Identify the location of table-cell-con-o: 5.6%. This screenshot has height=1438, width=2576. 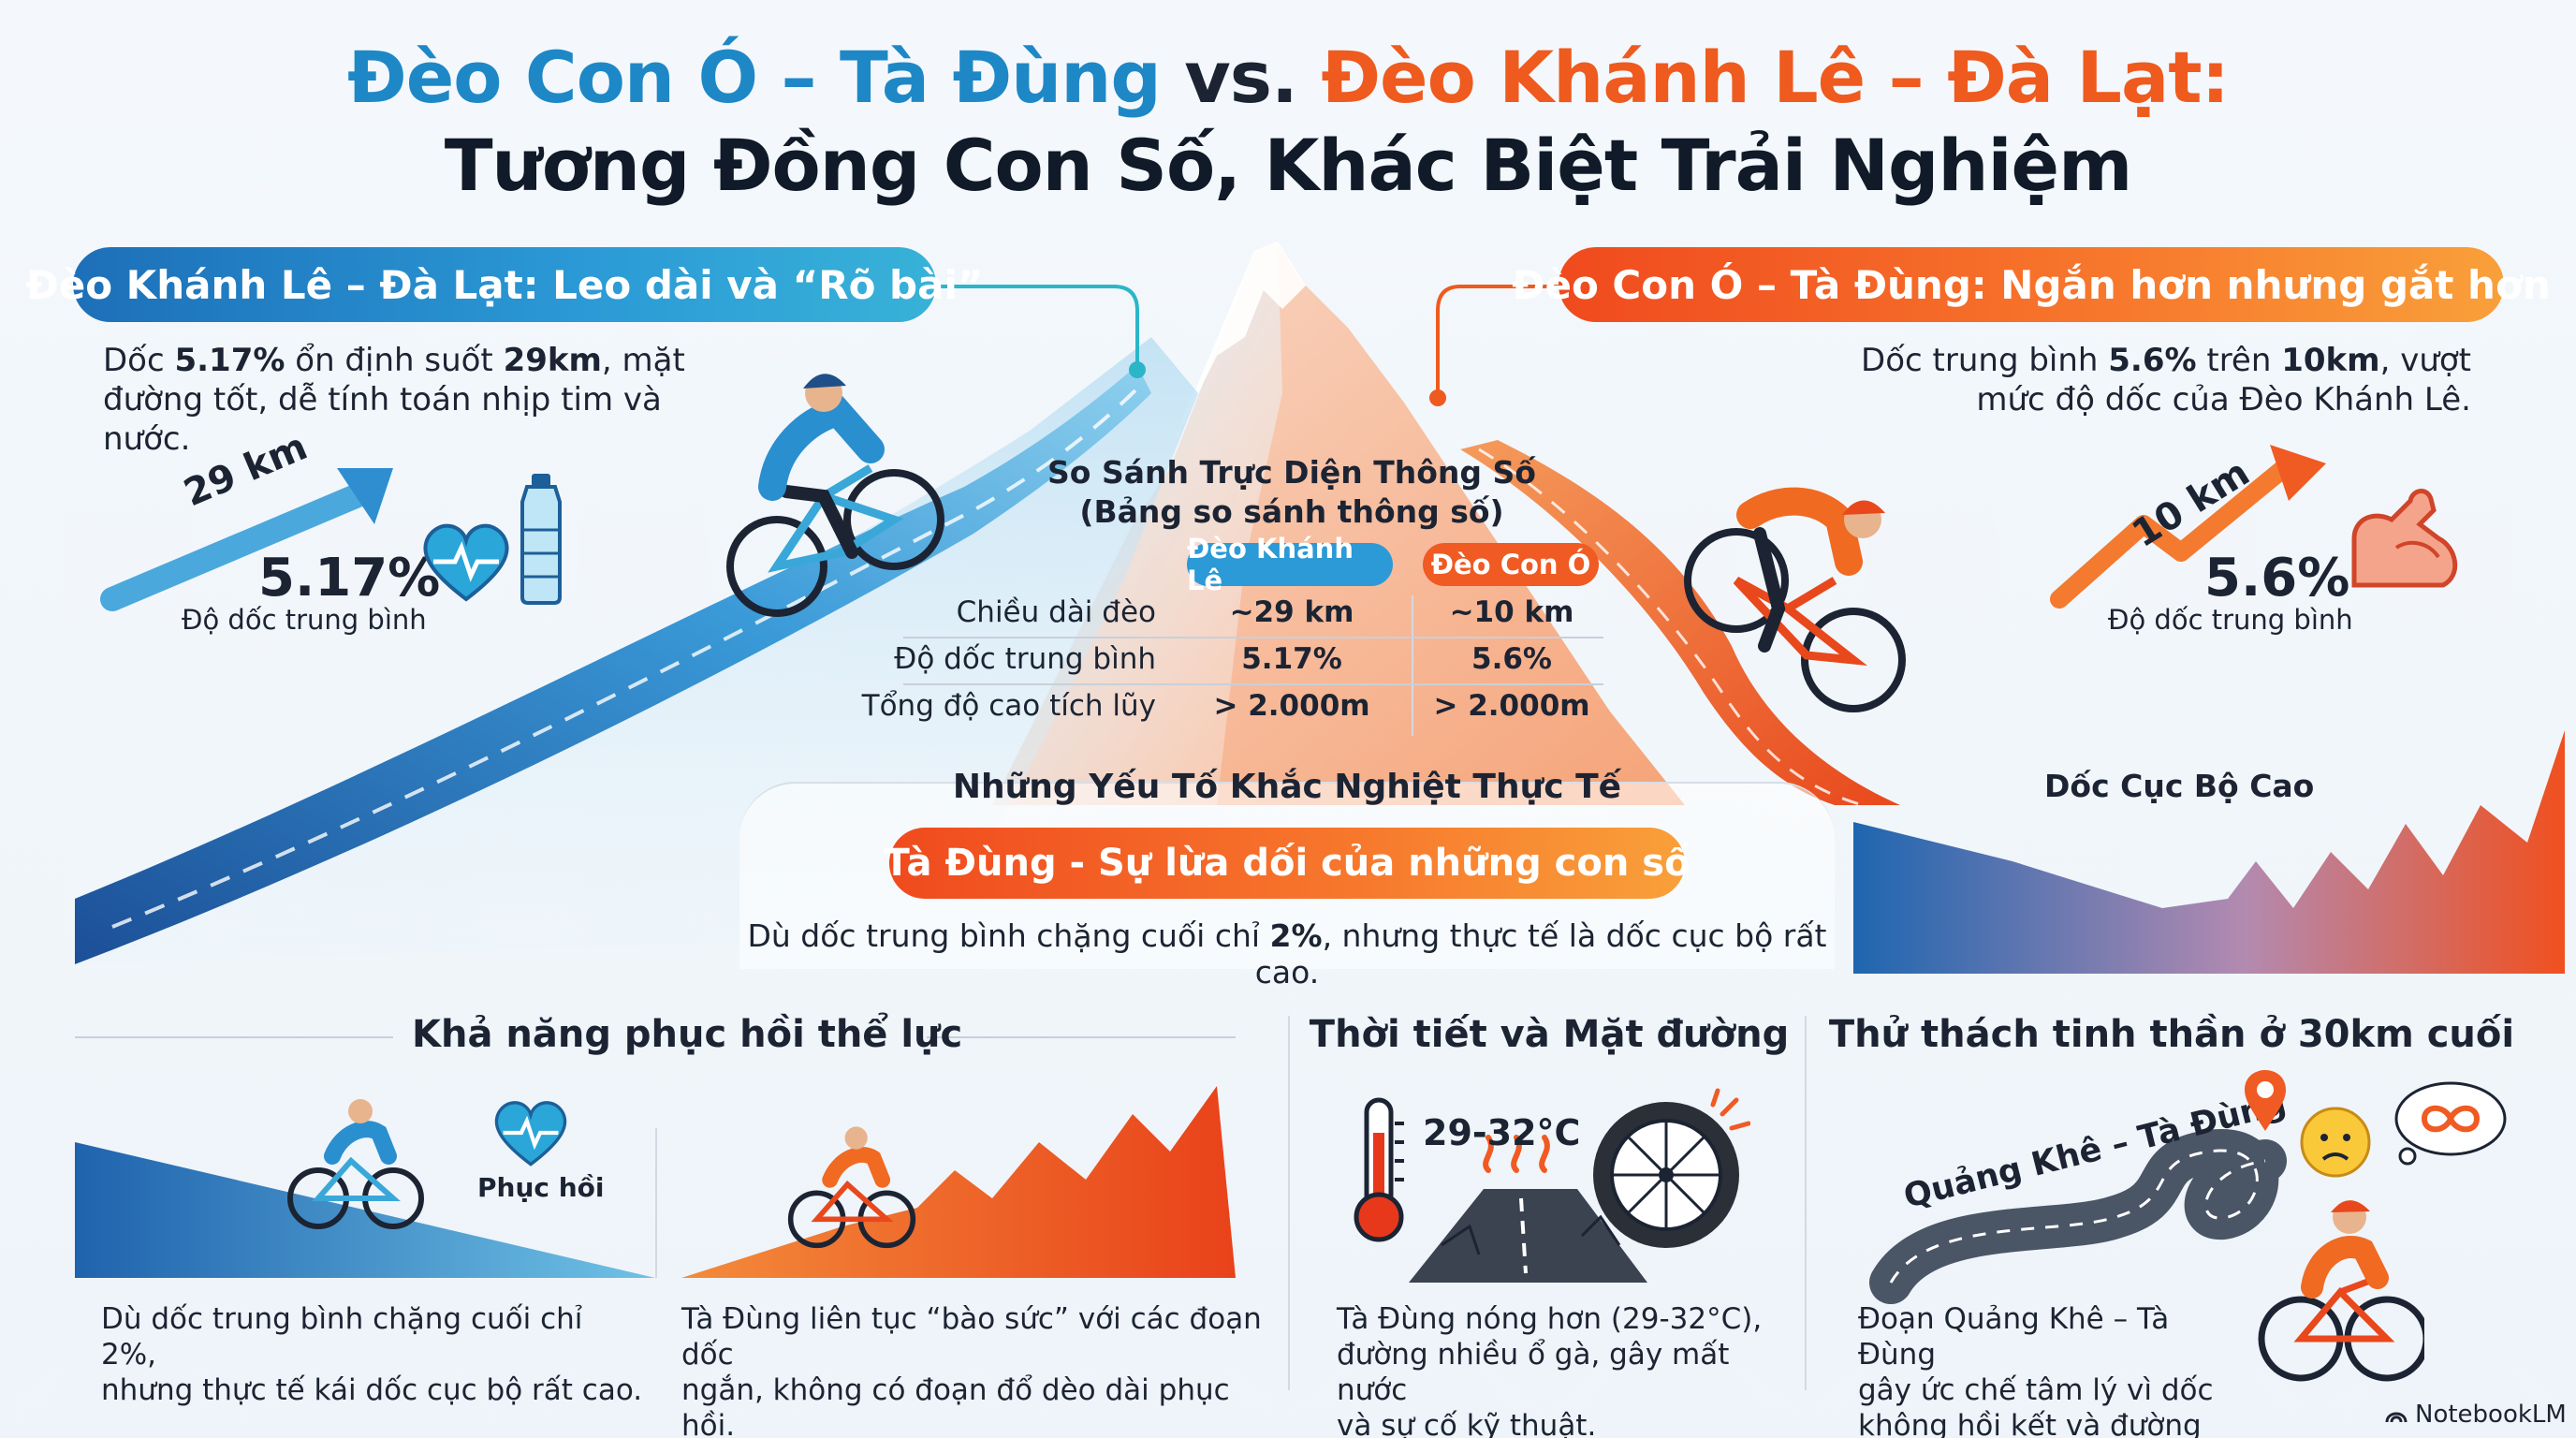
(1511, 659).